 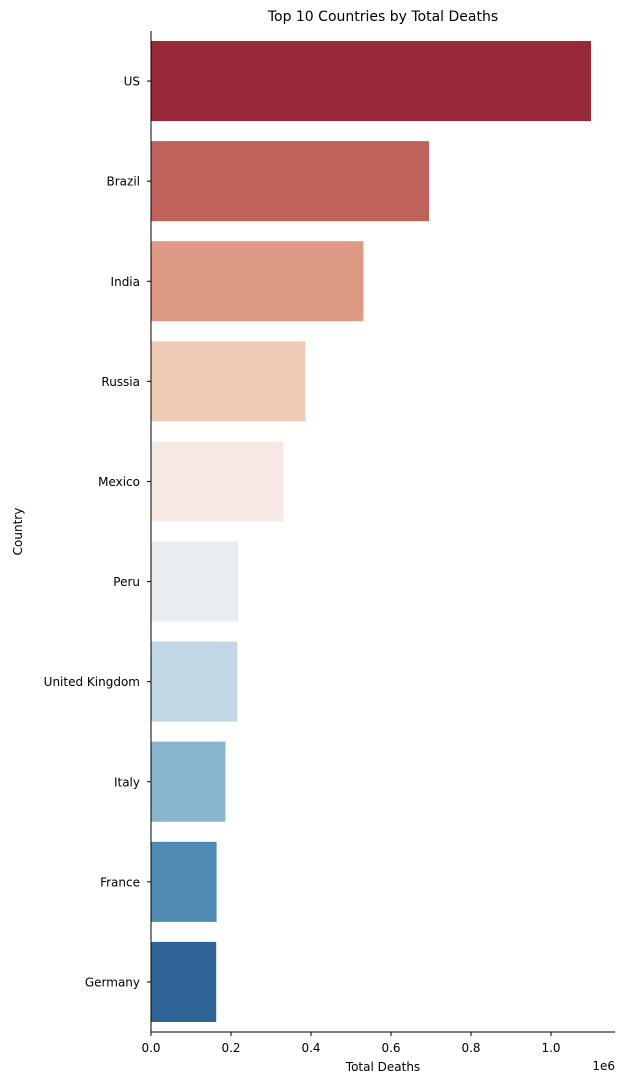 What do you see at coordinates (184, 881) in the screenshot?
I see `bar-france` at bounding box center [184, 881].